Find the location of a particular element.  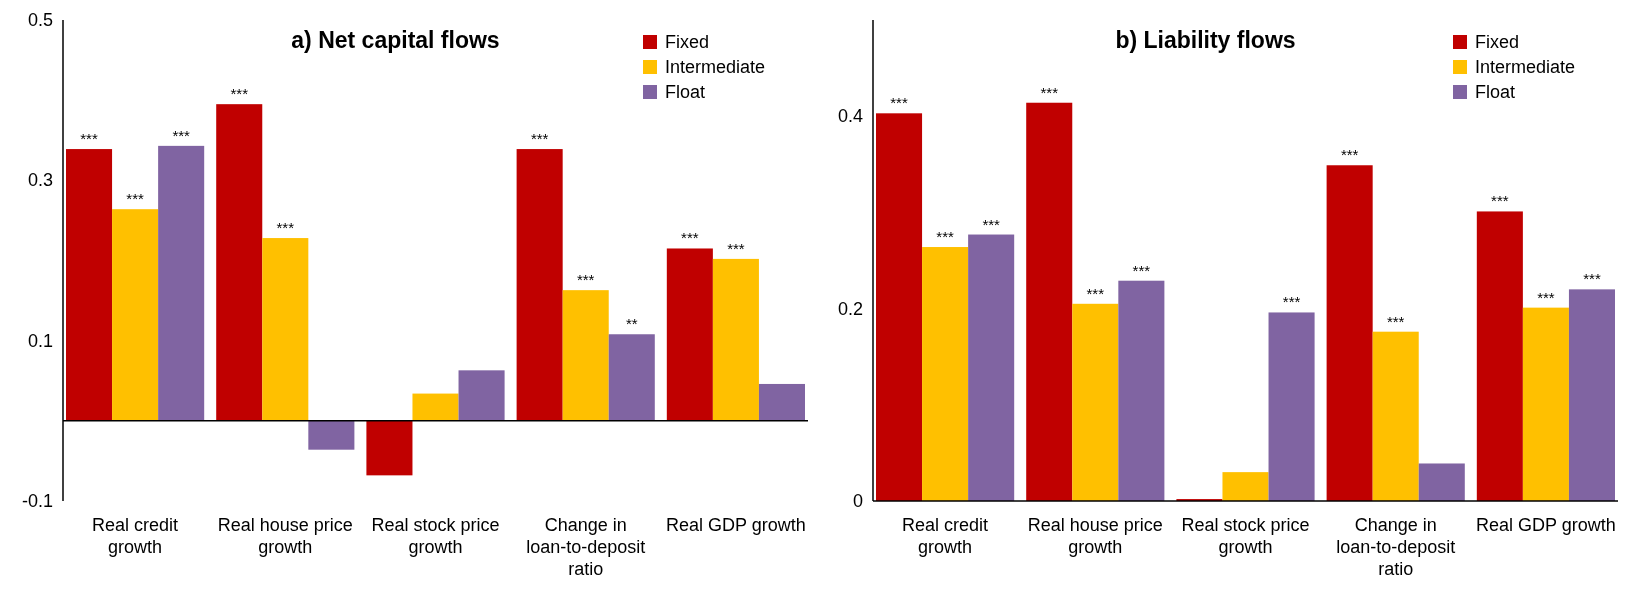

y-tick-label: 0 is located at coordinates (857, 501).